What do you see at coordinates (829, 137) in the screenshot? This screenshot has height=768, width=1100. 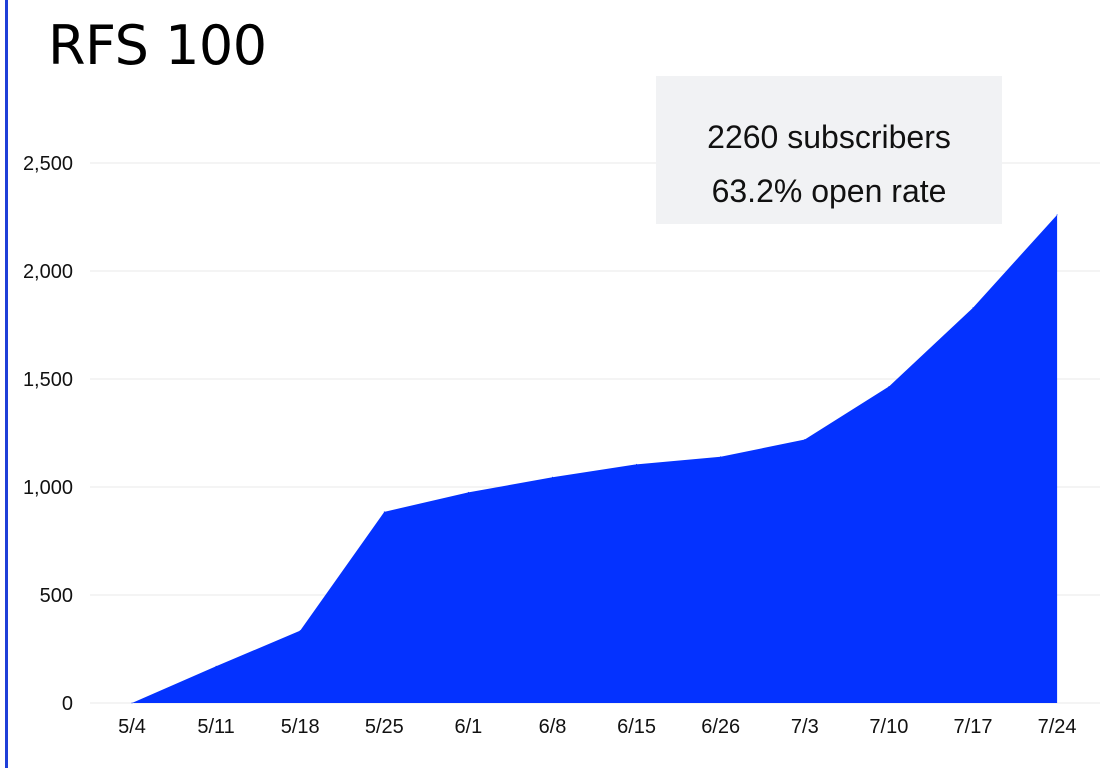 I see `subscriber-count: 2260 subscribers` at bounding box center [829, 137].